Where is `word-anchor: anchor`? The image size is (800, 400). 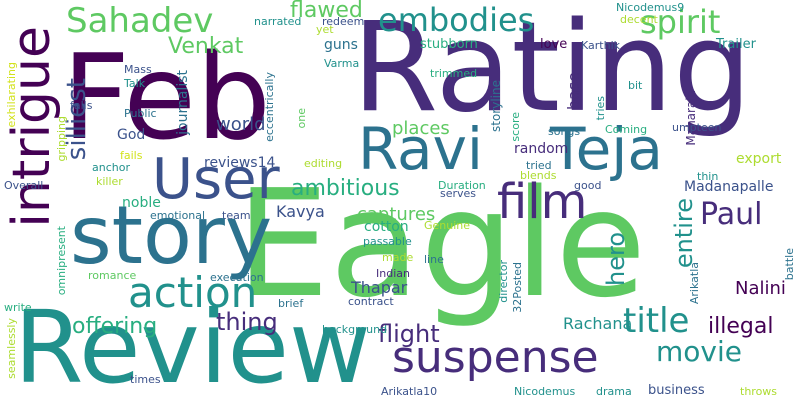
word-anchor: anchor is located at coordinates (111, 167).